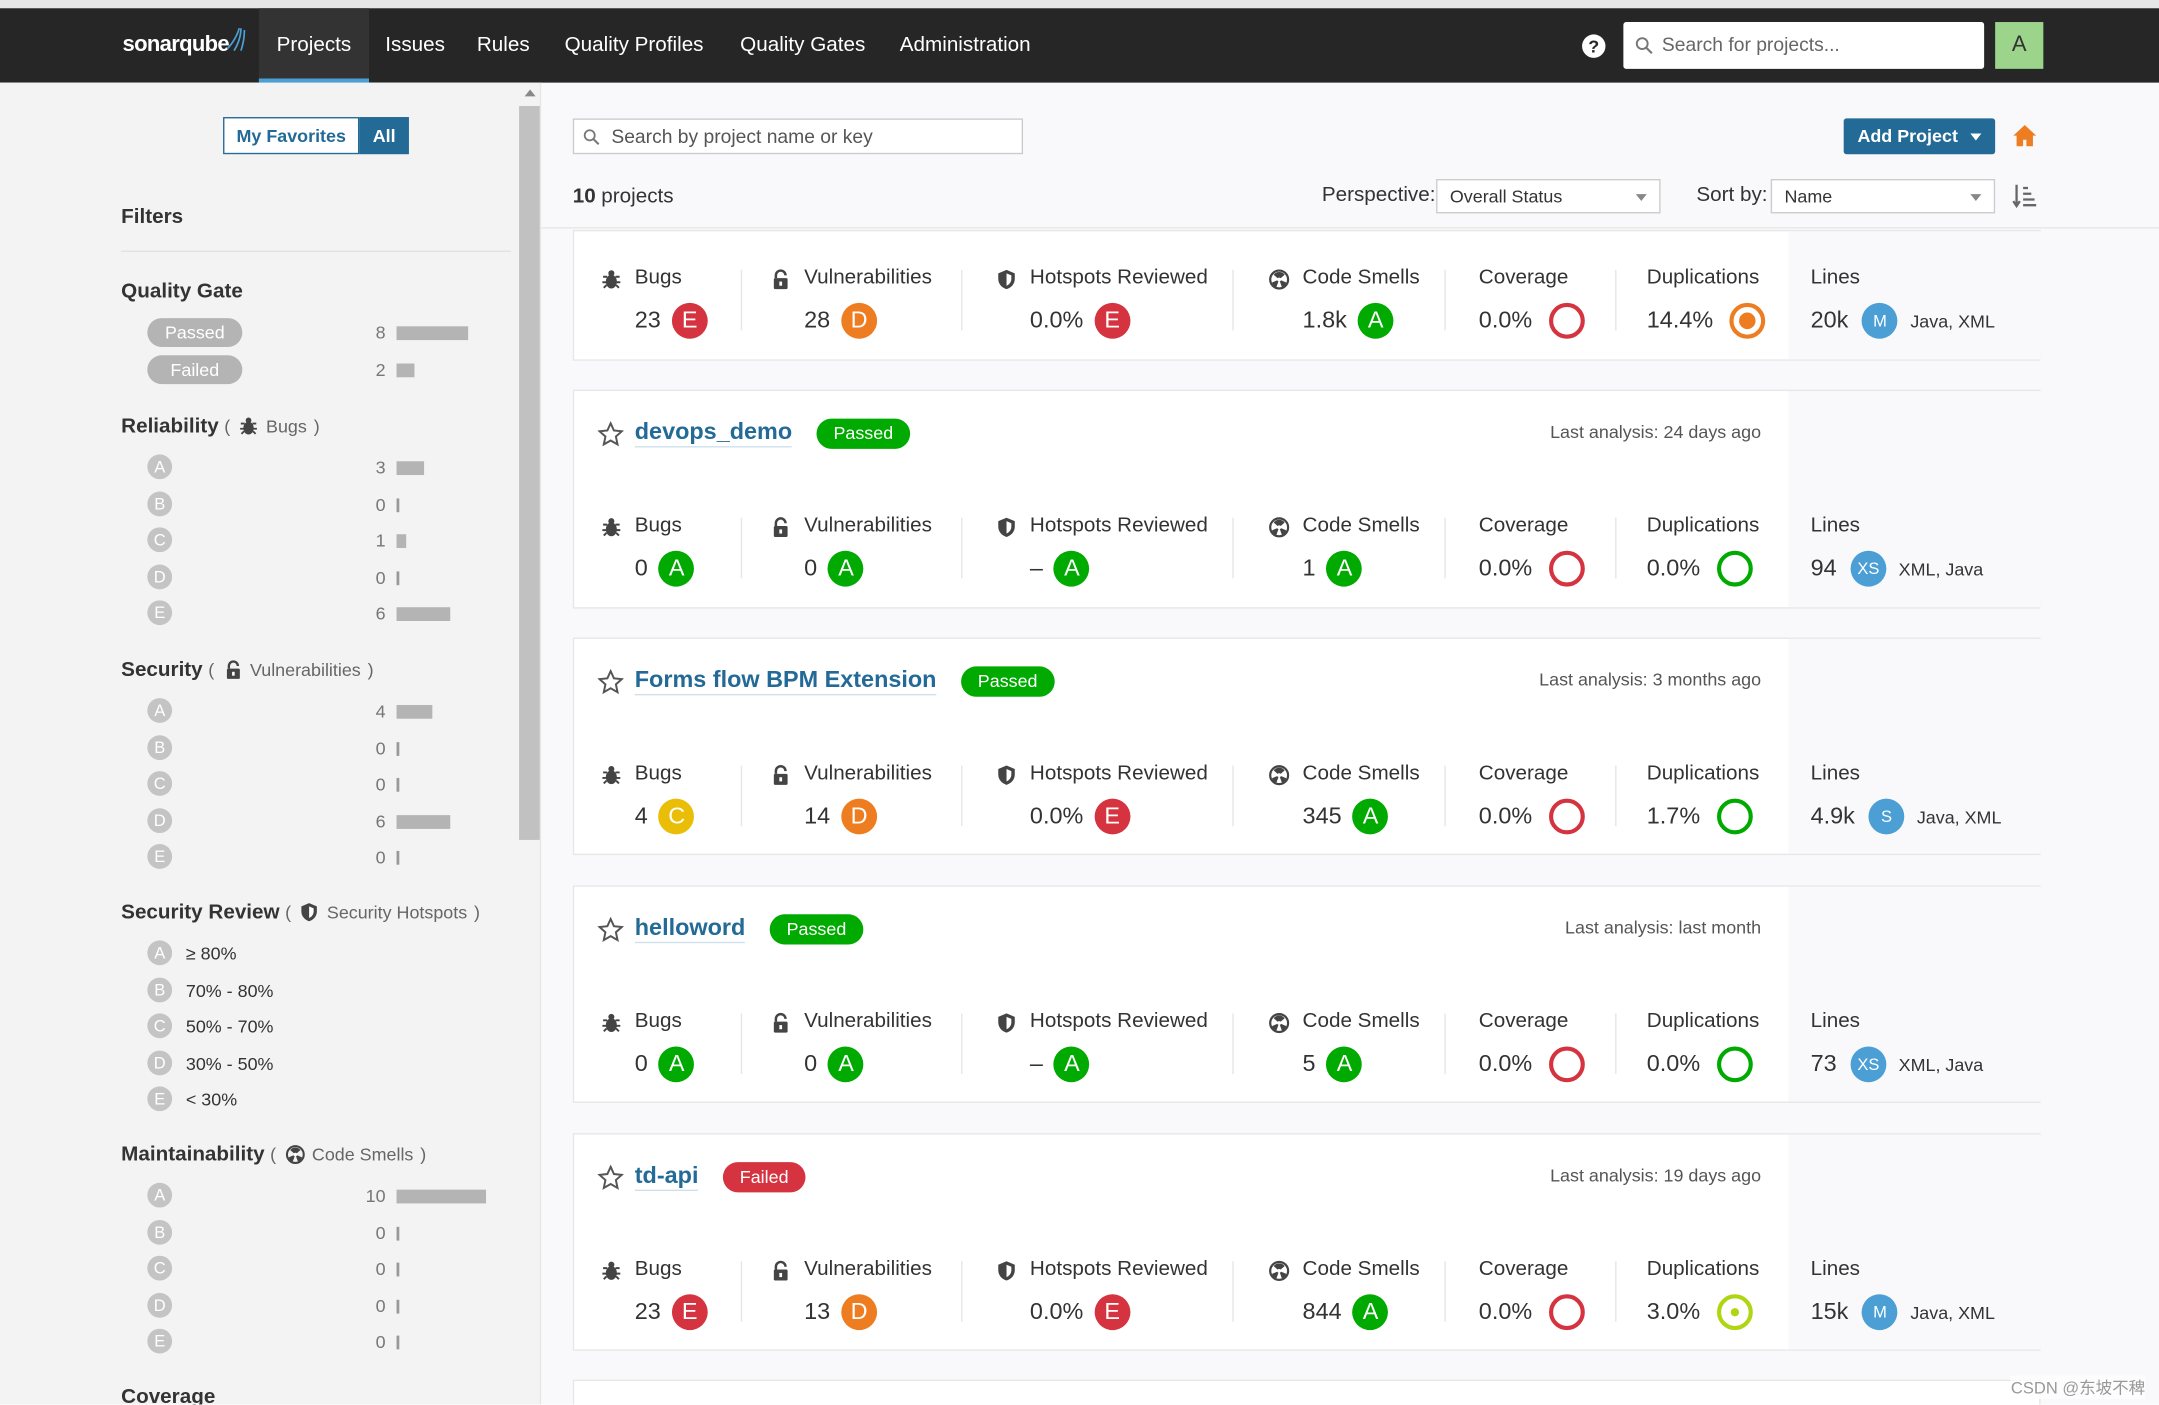  Describe the element at coordinates (859, 1312) in the screenshot. I see `rating: D` at that location.